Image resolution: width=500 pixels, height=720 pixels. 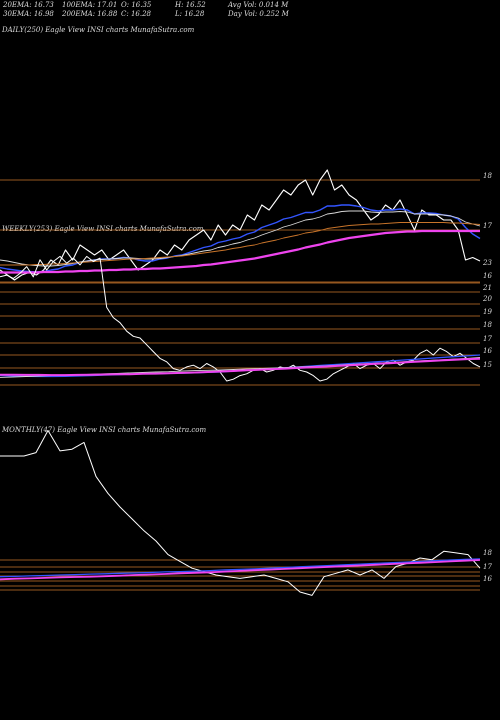 What do you see at coordinates (487, 579) in the screenshot?
I see `monthly-price-tick-16: 16` at bounding box center [487, 579].